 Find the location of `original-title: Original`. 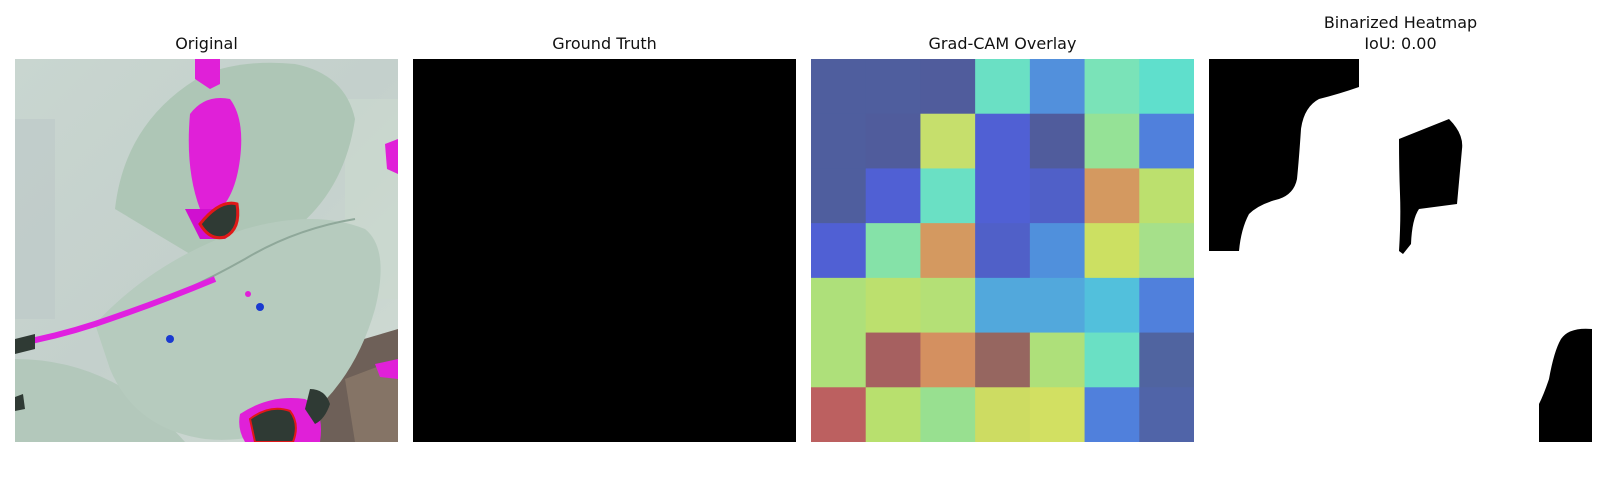

original-title: Original is located at coordinates (206, 43).